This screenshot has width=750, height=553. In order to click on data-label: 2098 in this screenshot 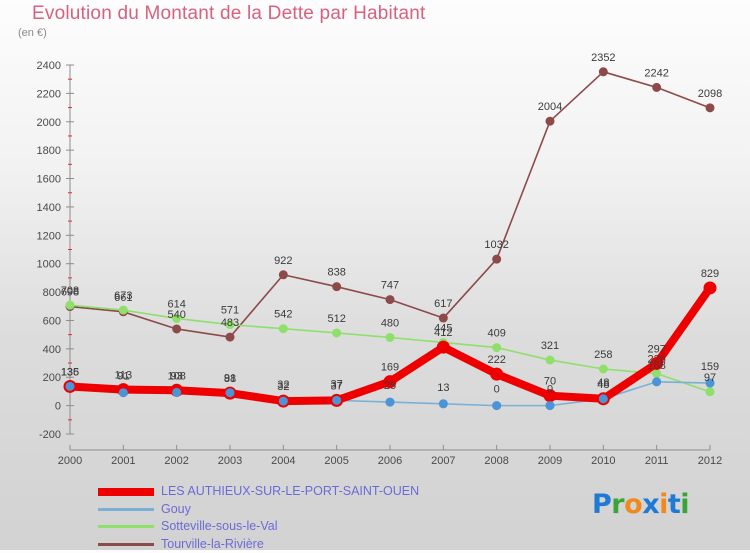, I will do `click(710, 94)`.